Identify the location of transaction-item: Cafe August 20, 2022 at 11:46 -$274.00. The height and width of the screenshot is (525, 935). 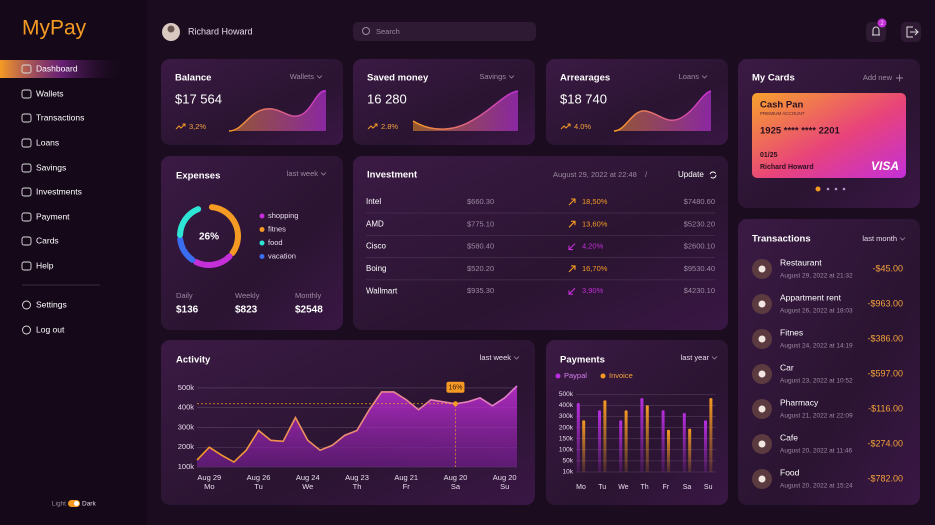
(827, 443).